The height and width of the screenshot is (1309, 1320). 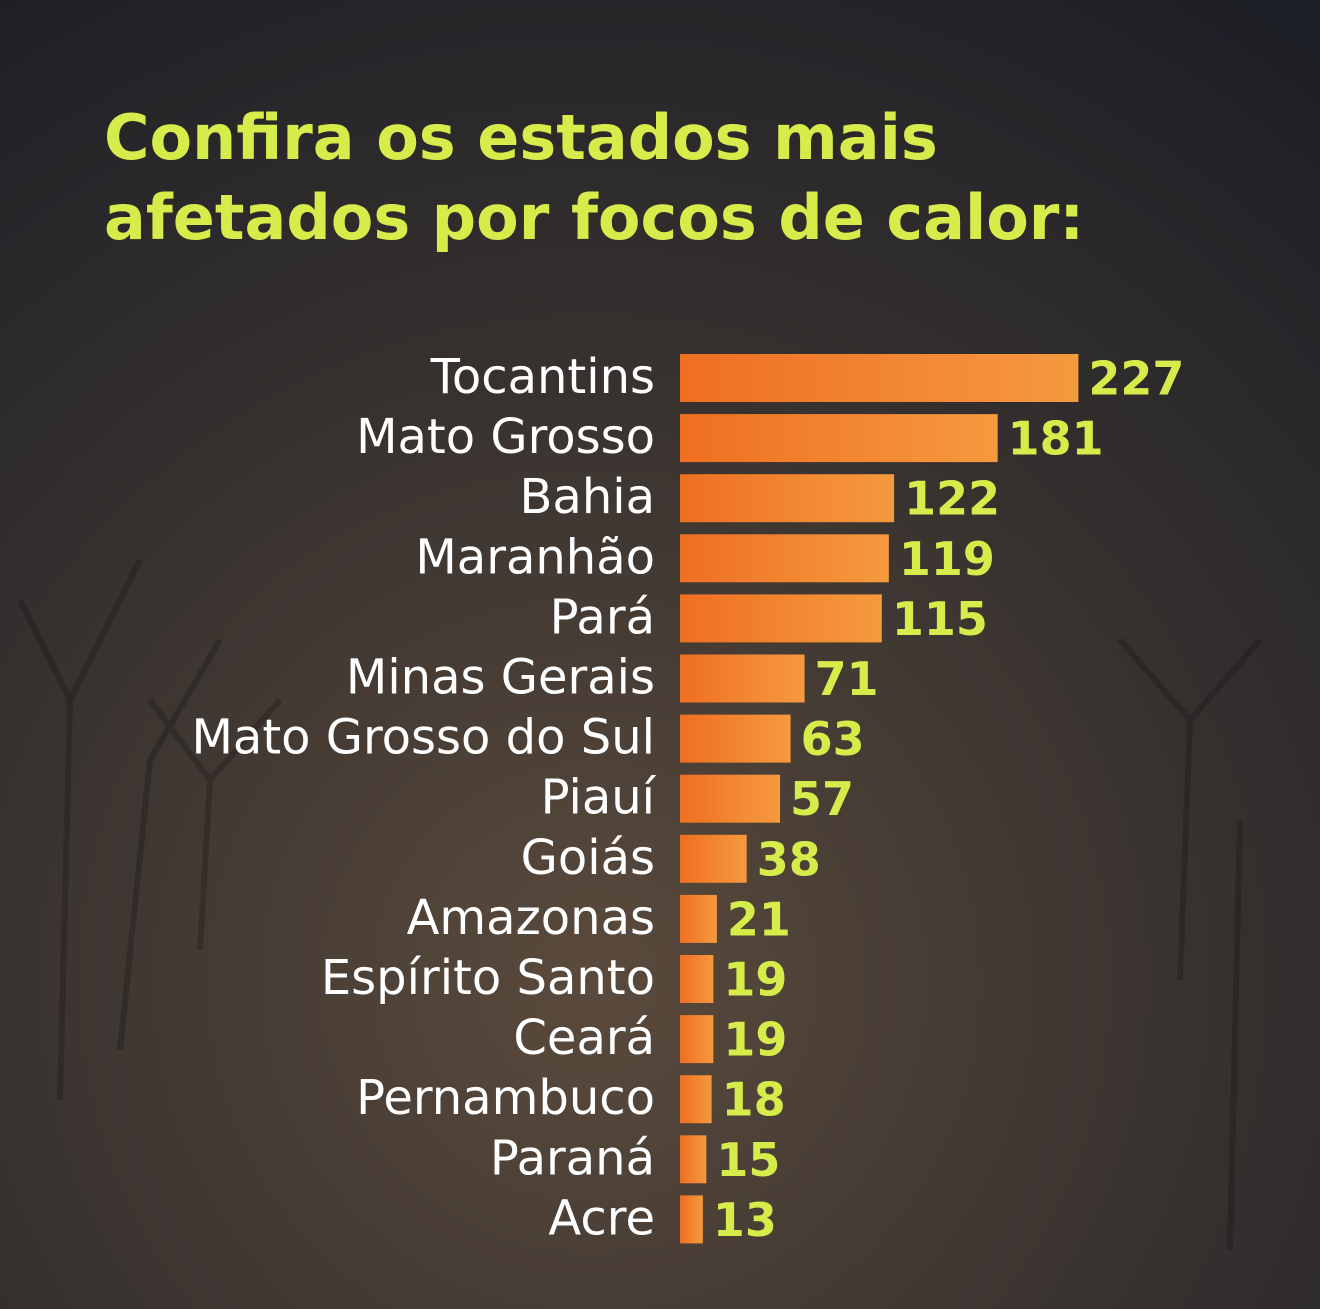 I want to click on value-label: 13, so click(x=745, y=1220).